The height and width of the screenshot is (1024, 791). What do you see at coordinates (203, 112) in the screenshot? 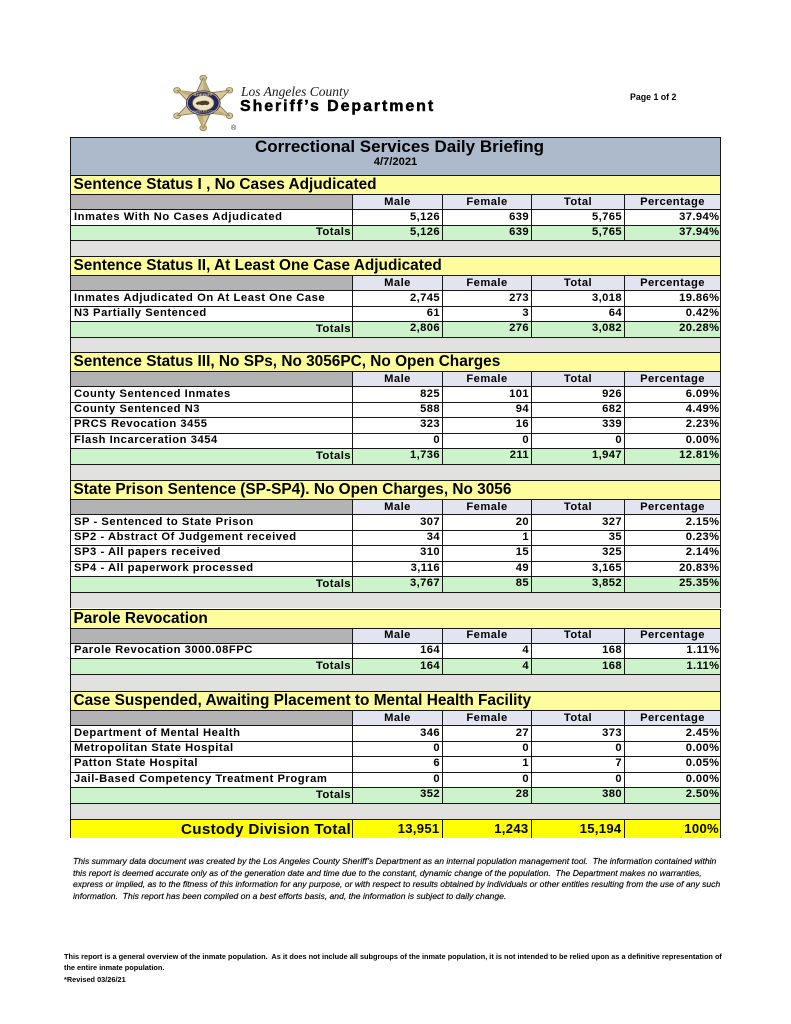
I see `svg-text: LOS ANGELES COUNTY` at bounding box center [203, 112].